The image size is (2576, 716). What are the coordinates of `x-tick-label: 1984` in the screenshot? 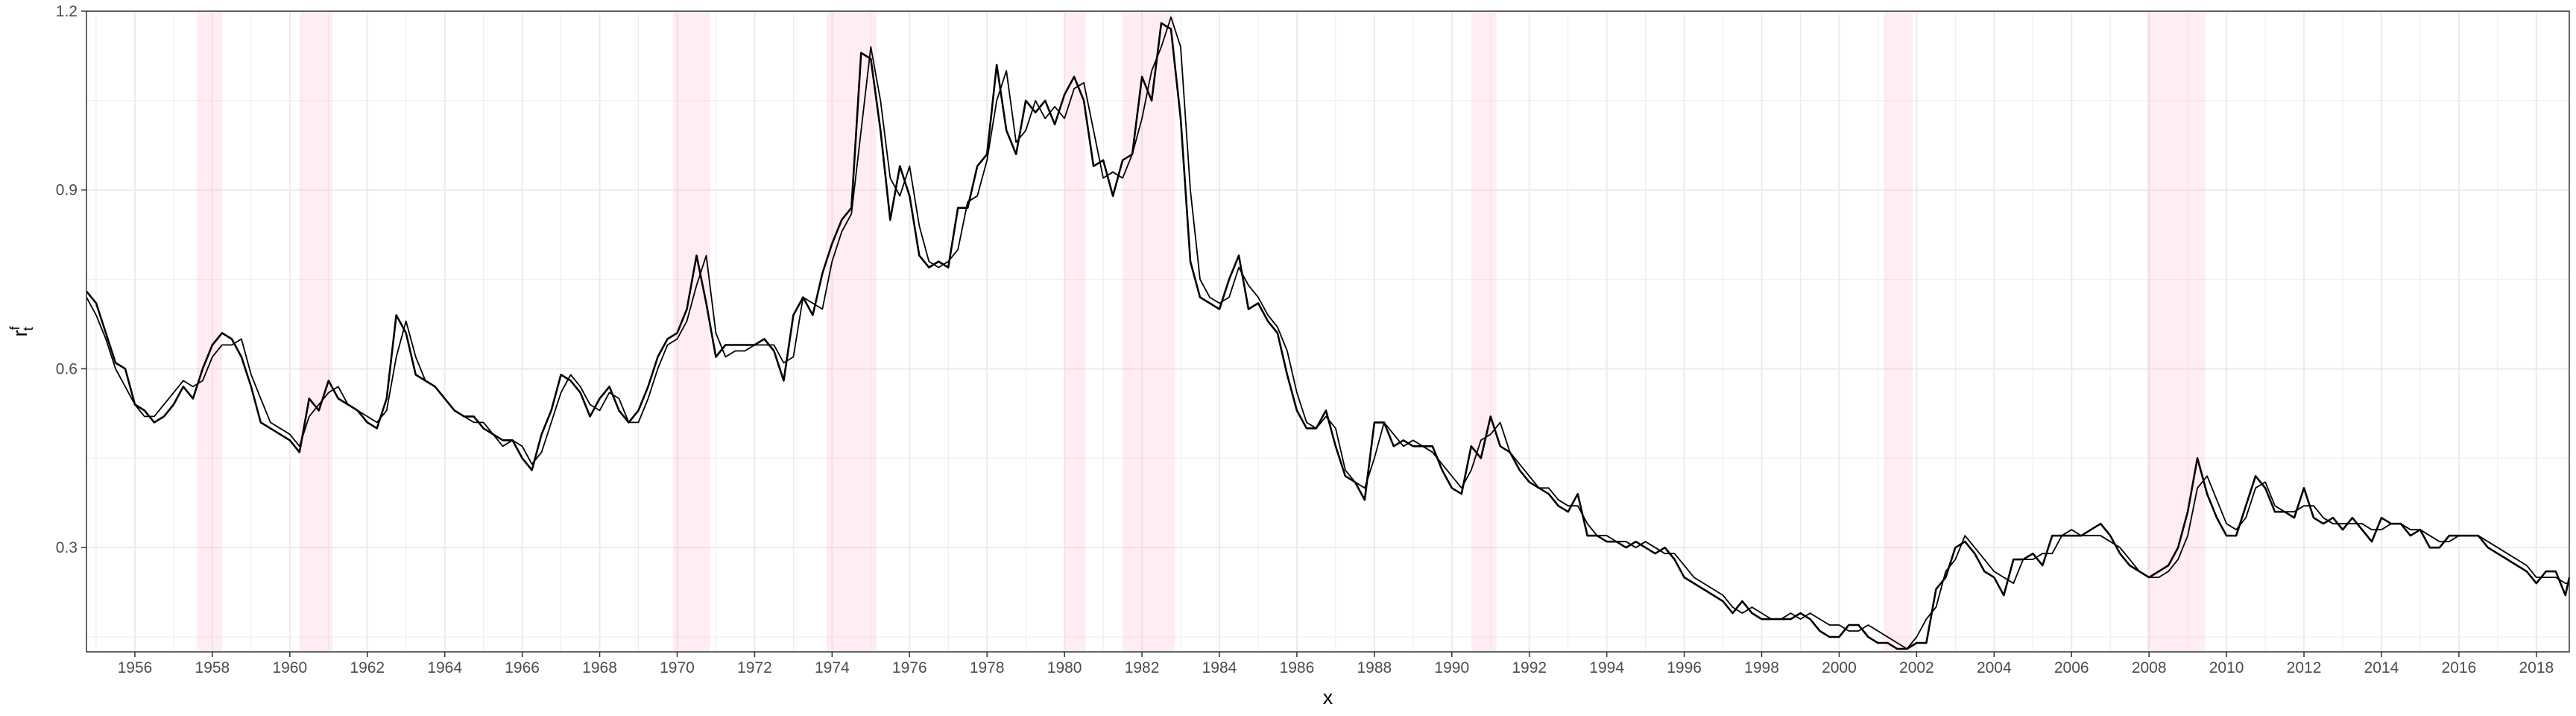 It's located at (1219, 667).